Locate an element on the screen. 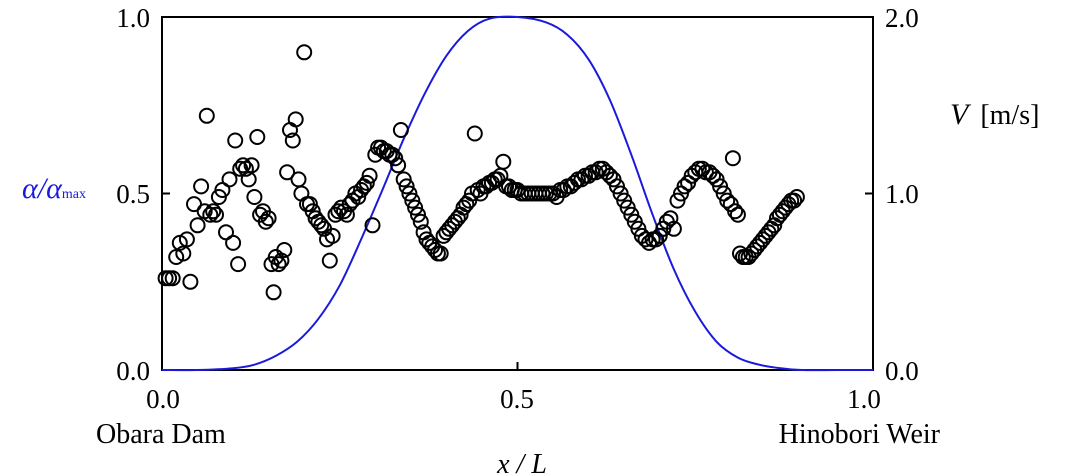  x-end-label-left: Obara Dam is located at coordinates (161, 434).